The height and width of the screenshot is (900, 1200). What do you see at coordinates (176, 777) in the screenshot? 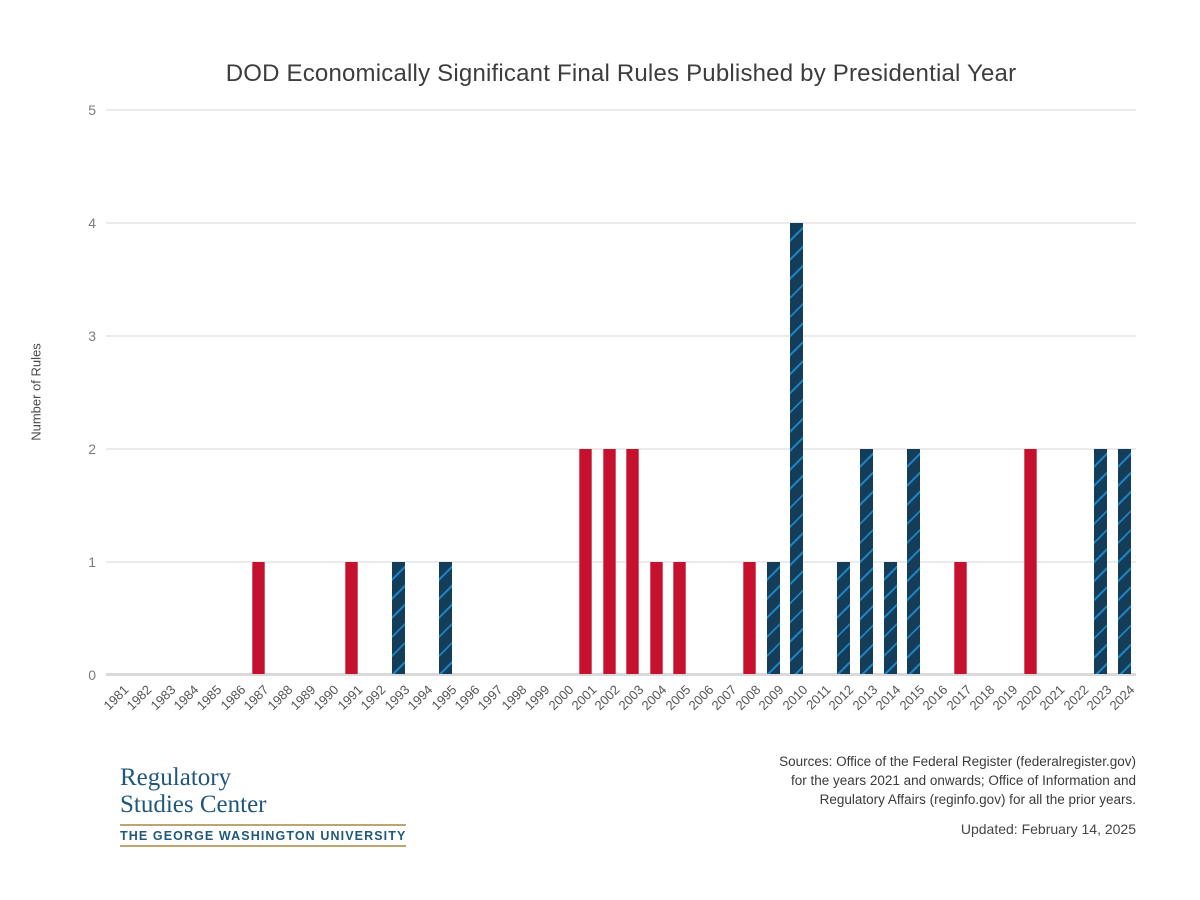
I see `logo-org-line1: Regulatory` at bounding box center [176, 777].